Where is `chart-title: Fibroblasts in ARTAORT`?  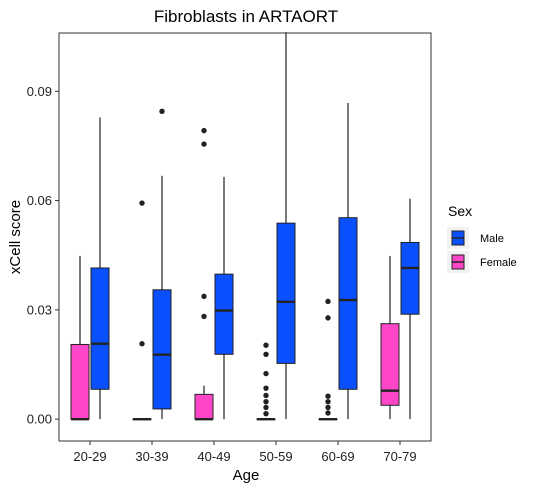 chart-title: Fibroblasts in ARTAORT is located at coordinates (246, 16).